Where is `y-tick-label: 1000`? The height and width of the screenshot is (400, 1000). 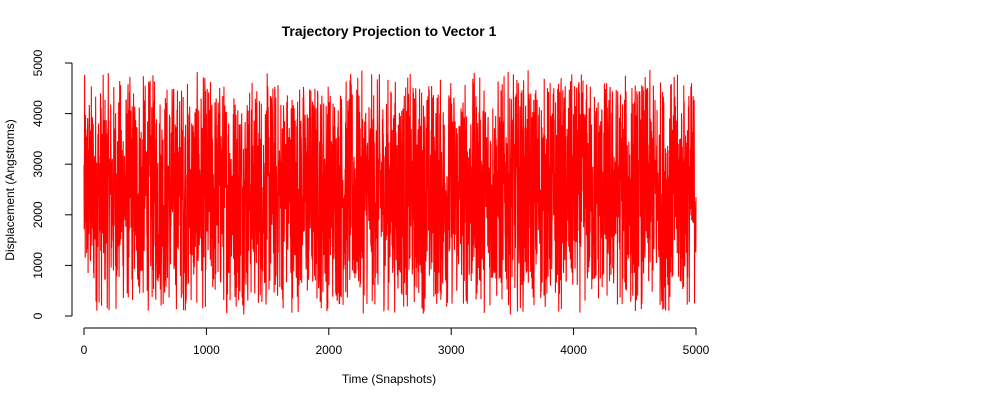 y-tick-label: 1000 is located at coordinates (38, 265).